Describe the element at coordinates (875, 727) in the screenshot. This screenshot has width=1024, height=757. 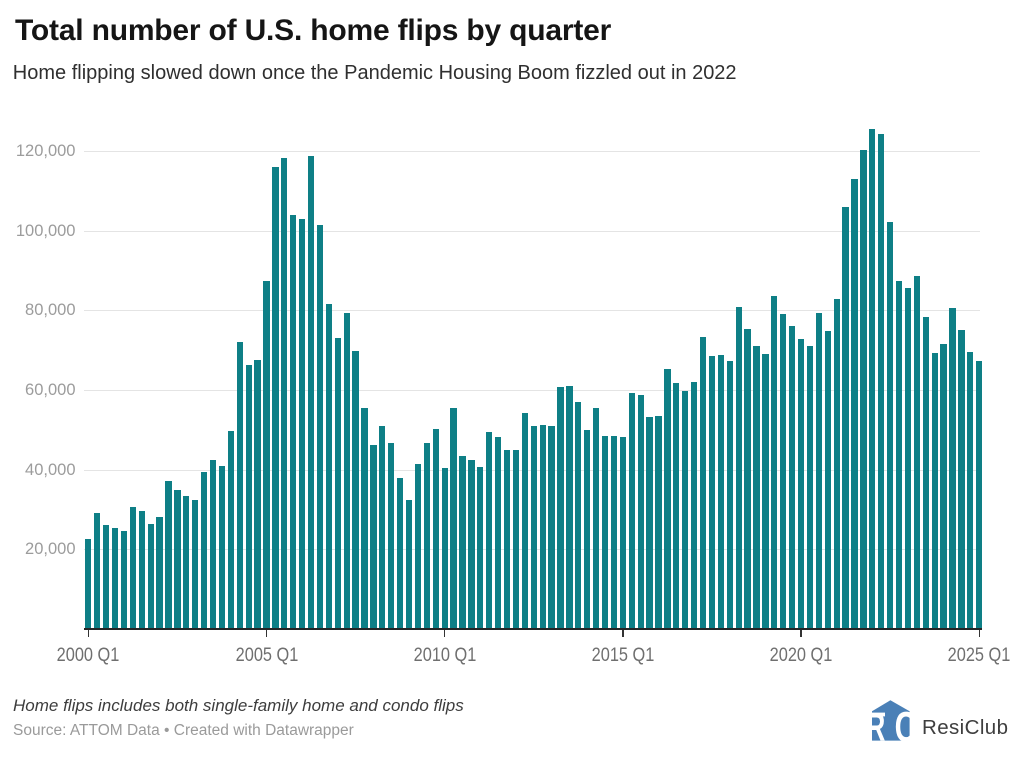
I see `svg-text: R` at that location.